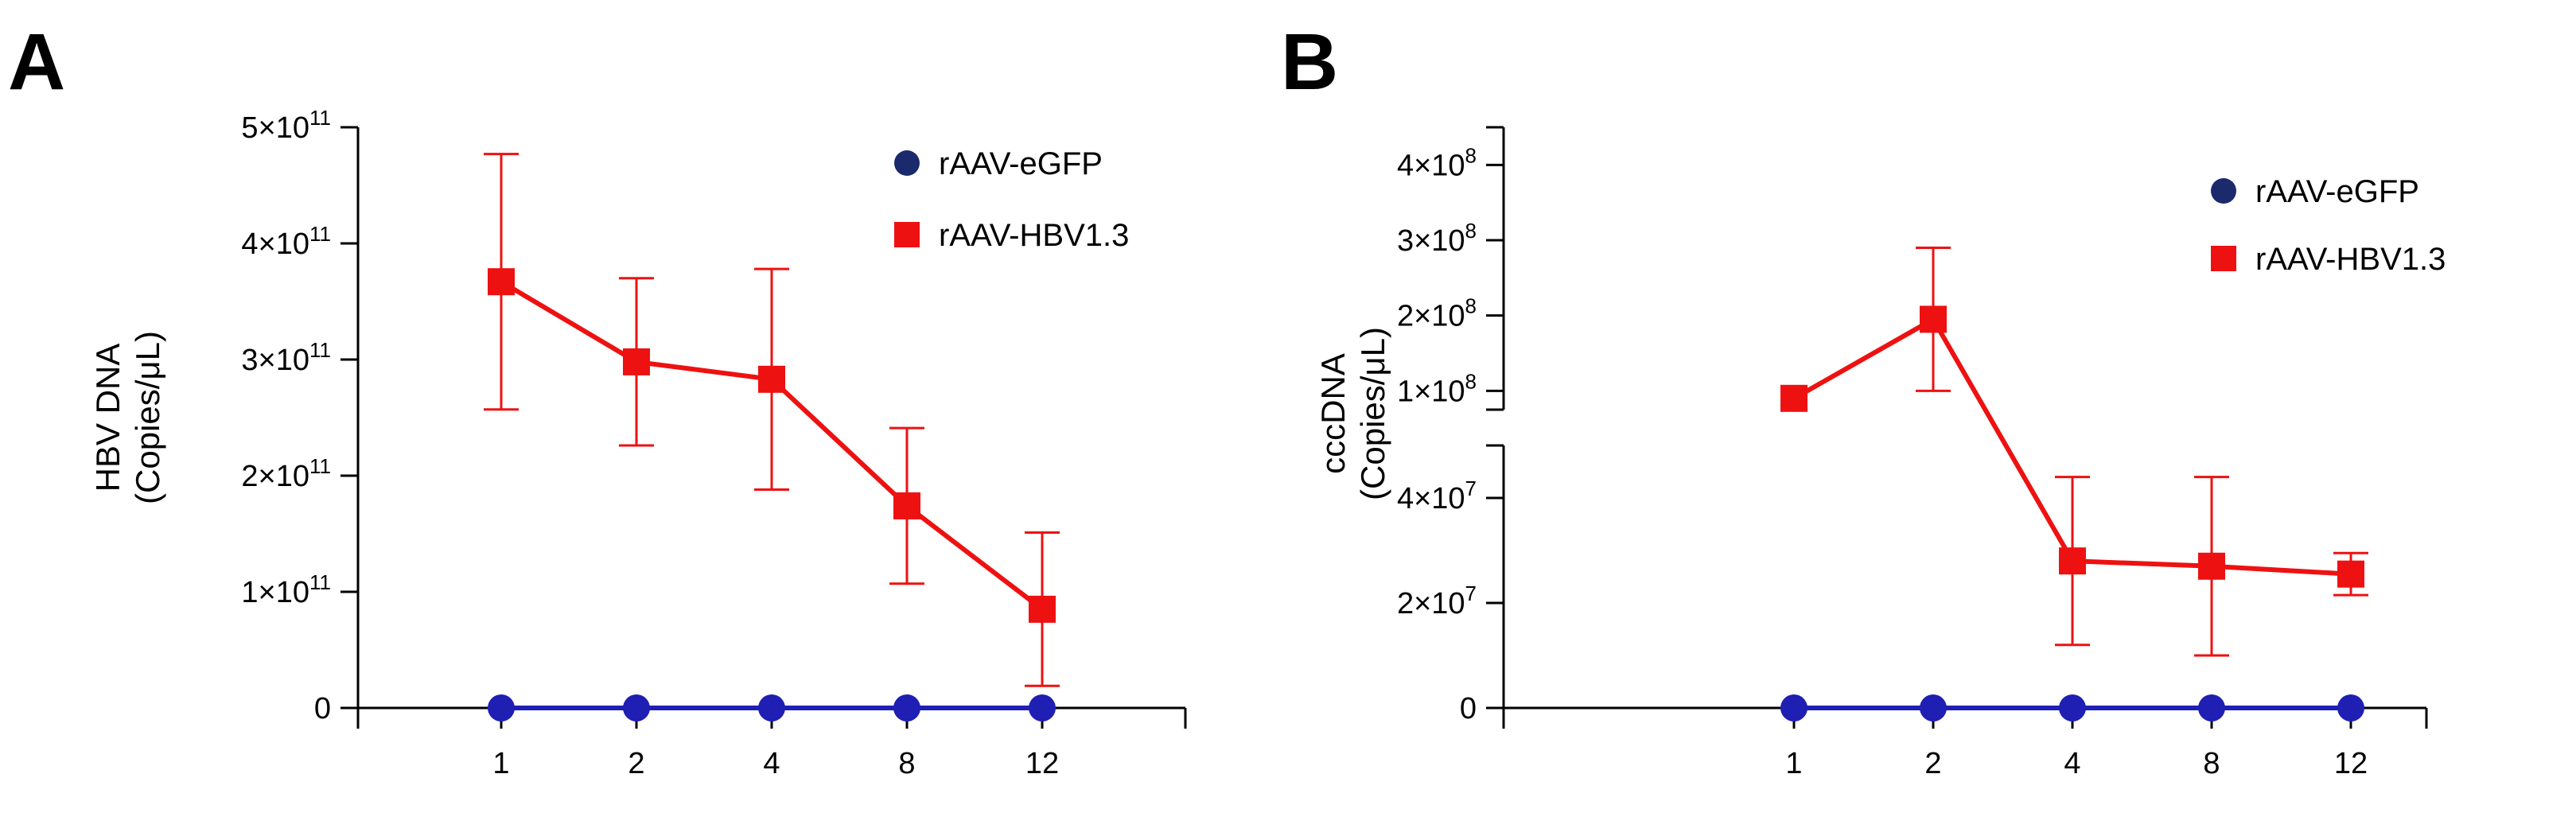 This screenshot has height=840, width=2576. What do you see at coordinates (1437, 313) in the screenshot?
I see `y-tick-label: 2×10⁸` at bounding box center [1437, 313].